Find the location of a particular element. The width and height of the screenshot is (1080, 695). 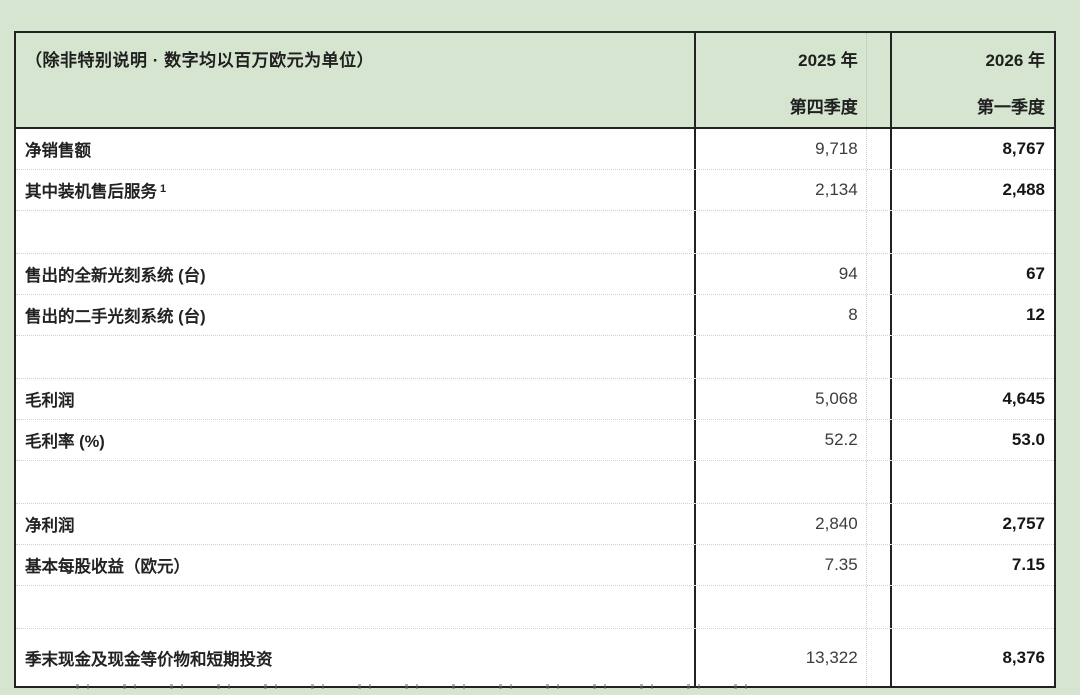

value-2026-q1: 2,488 is located at coordinates (1023, 189).